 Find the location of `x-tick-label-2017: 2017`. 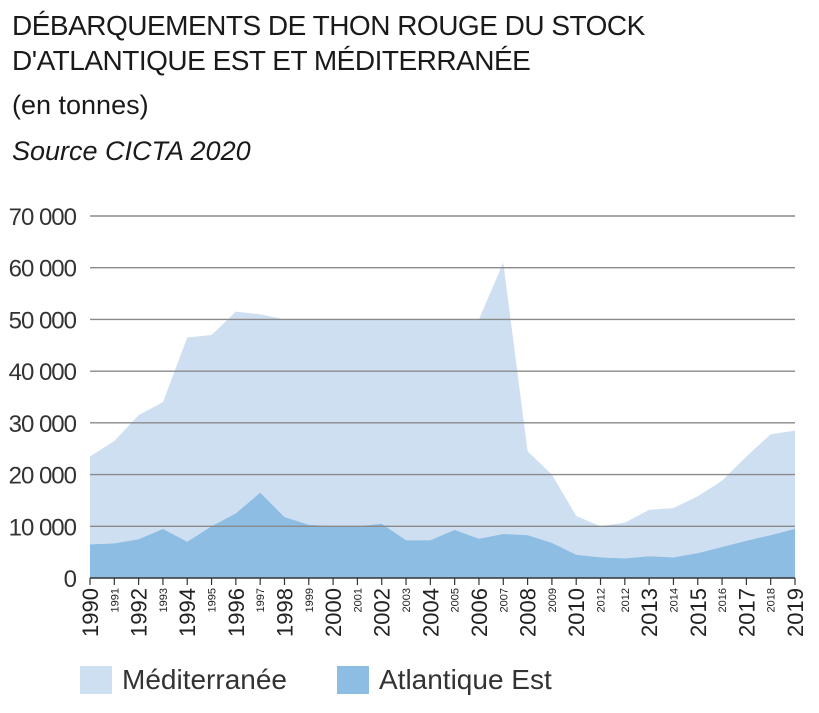

x-tick-label-2017: 2017 is located at coordinates (746, 612).